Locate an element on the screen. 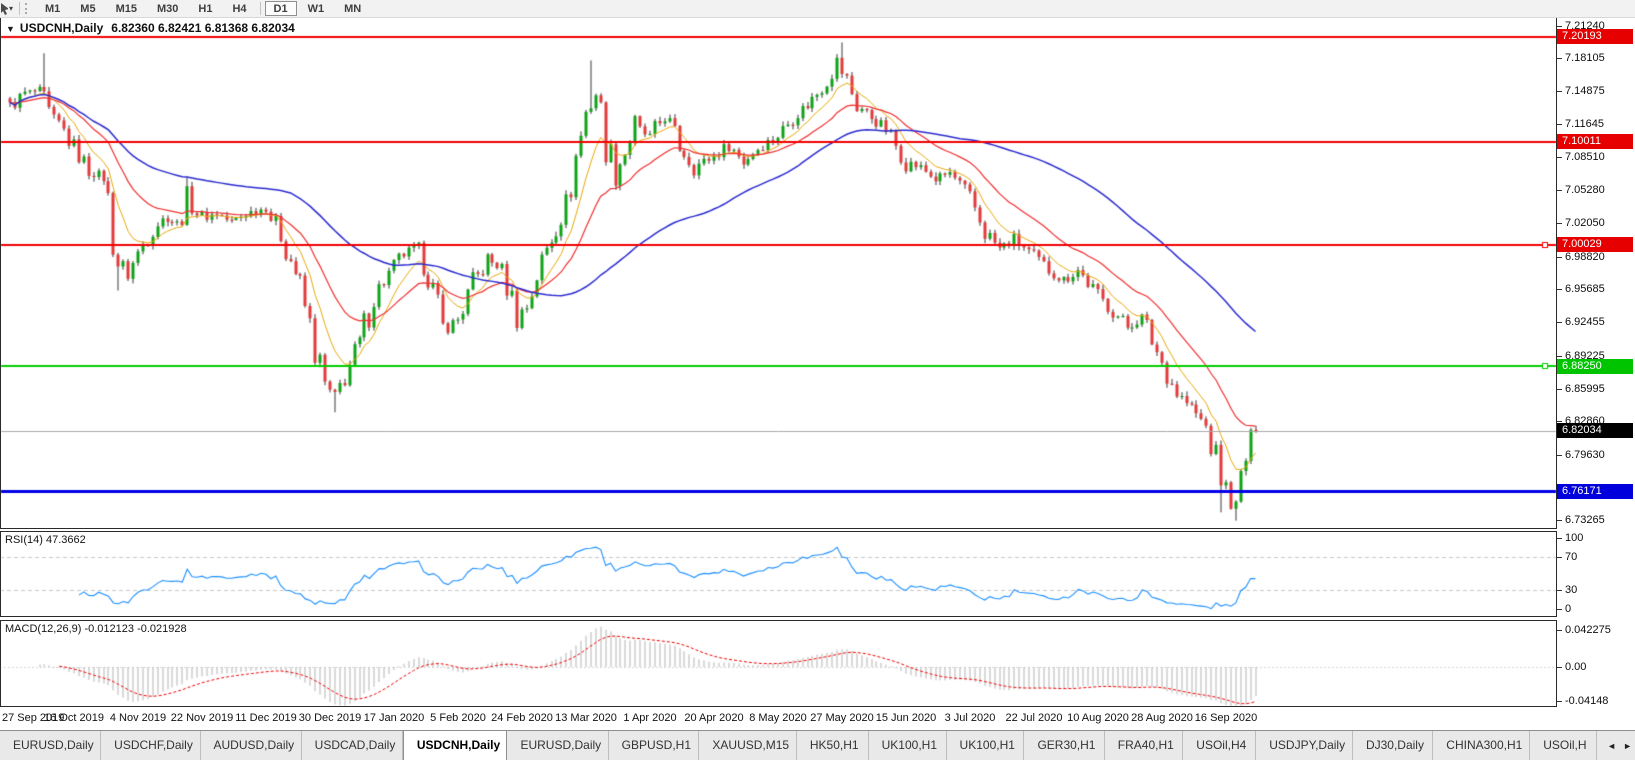 The width and height of the screenshot is (1635, 760). timeframe-button-m1: M1 is located at coordinates (52, 8).